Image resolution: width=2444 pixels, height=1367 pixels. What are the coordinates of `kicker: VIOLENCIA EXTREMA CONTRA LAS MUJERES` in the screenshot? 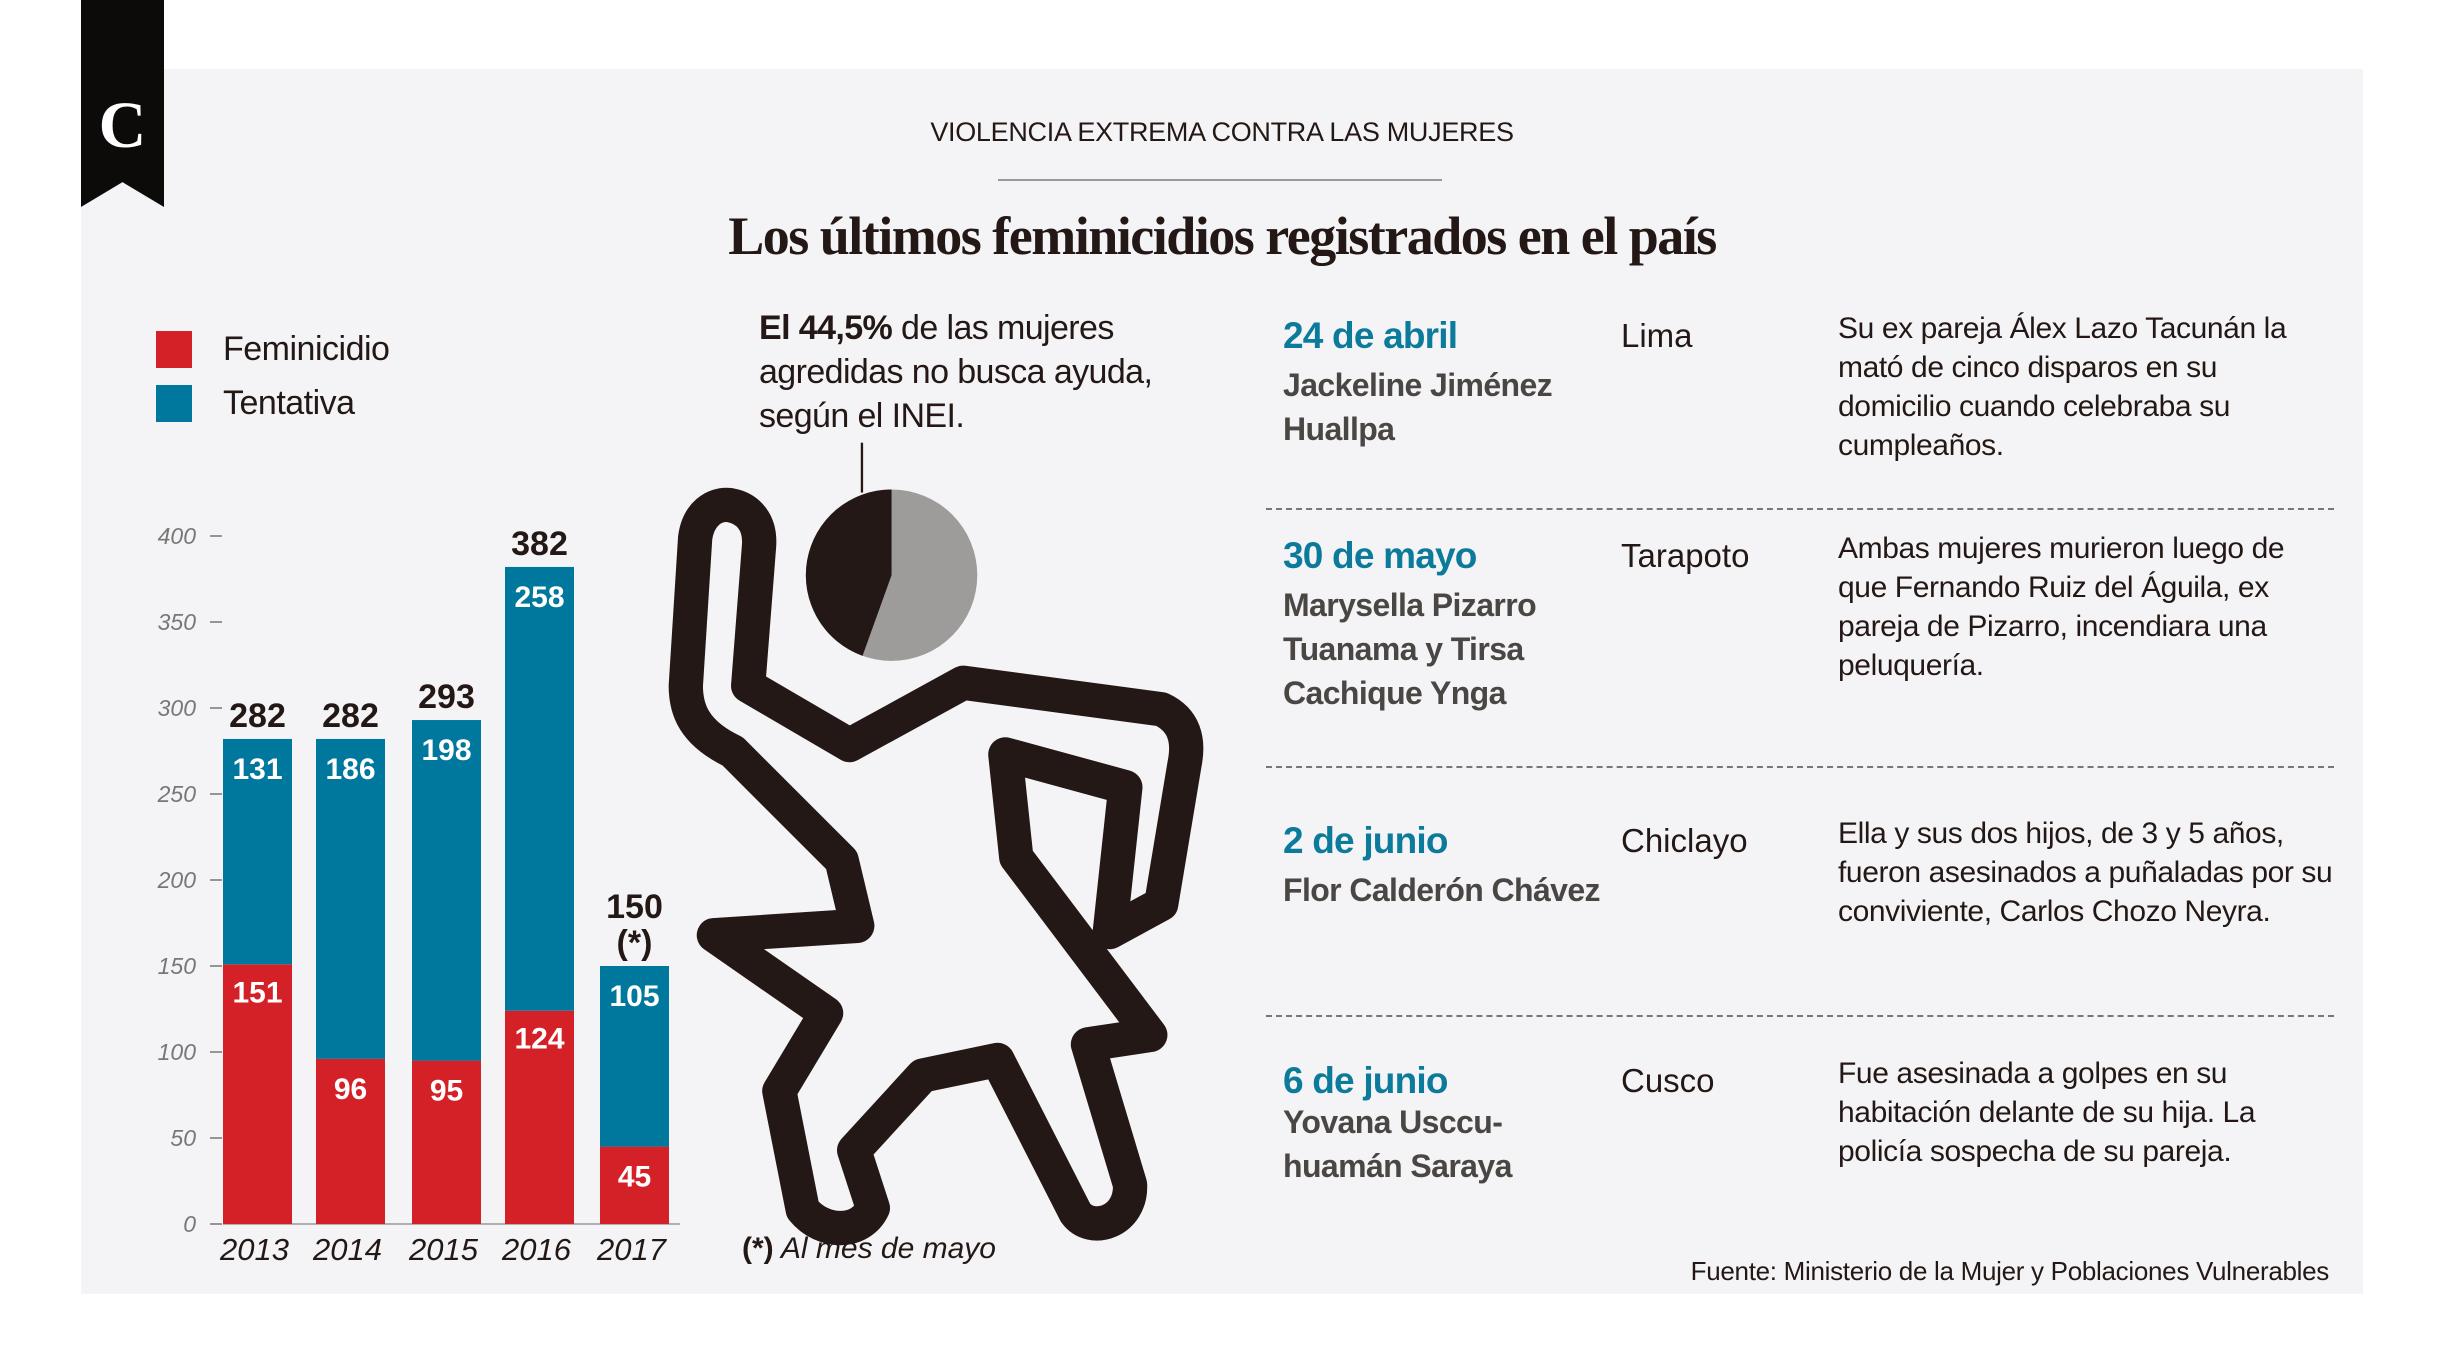 It's located at (1222, 132).